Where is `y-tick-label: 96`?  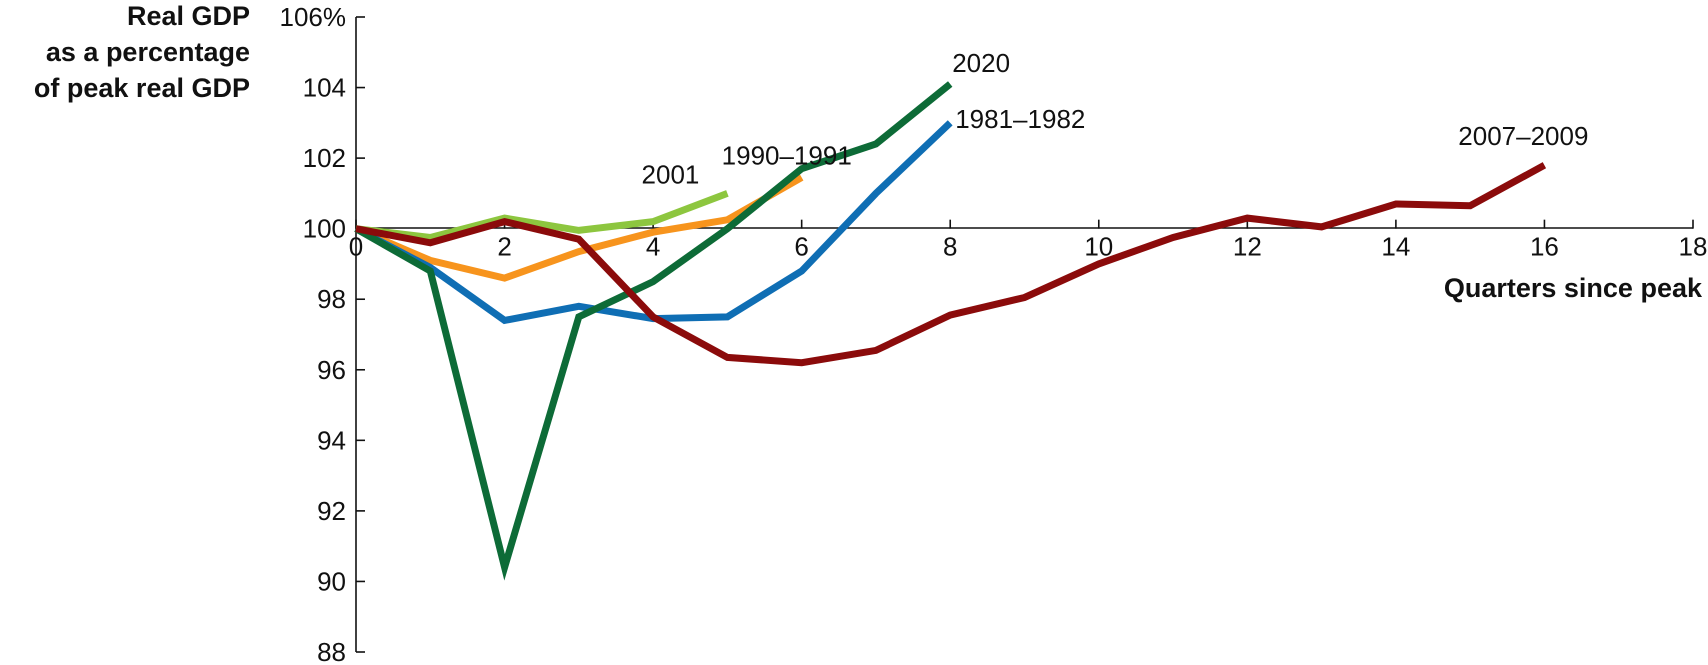 y-tick-label: 96 is located at coordinates (331, 370).